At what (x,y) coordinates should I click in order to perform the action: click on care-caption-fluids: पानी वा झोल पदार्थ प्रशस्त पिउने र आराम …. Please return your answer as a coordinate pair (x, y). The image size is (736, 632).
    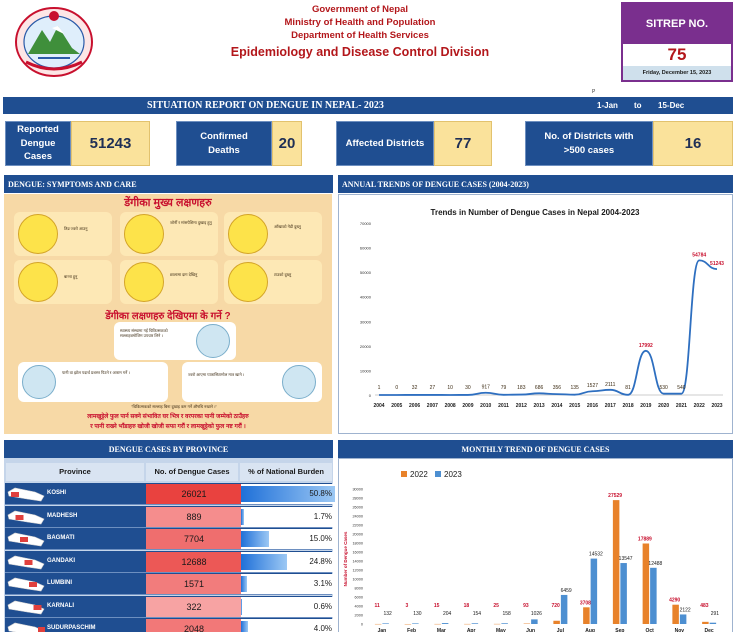
    Looking at the image, I should click on (96, 372).